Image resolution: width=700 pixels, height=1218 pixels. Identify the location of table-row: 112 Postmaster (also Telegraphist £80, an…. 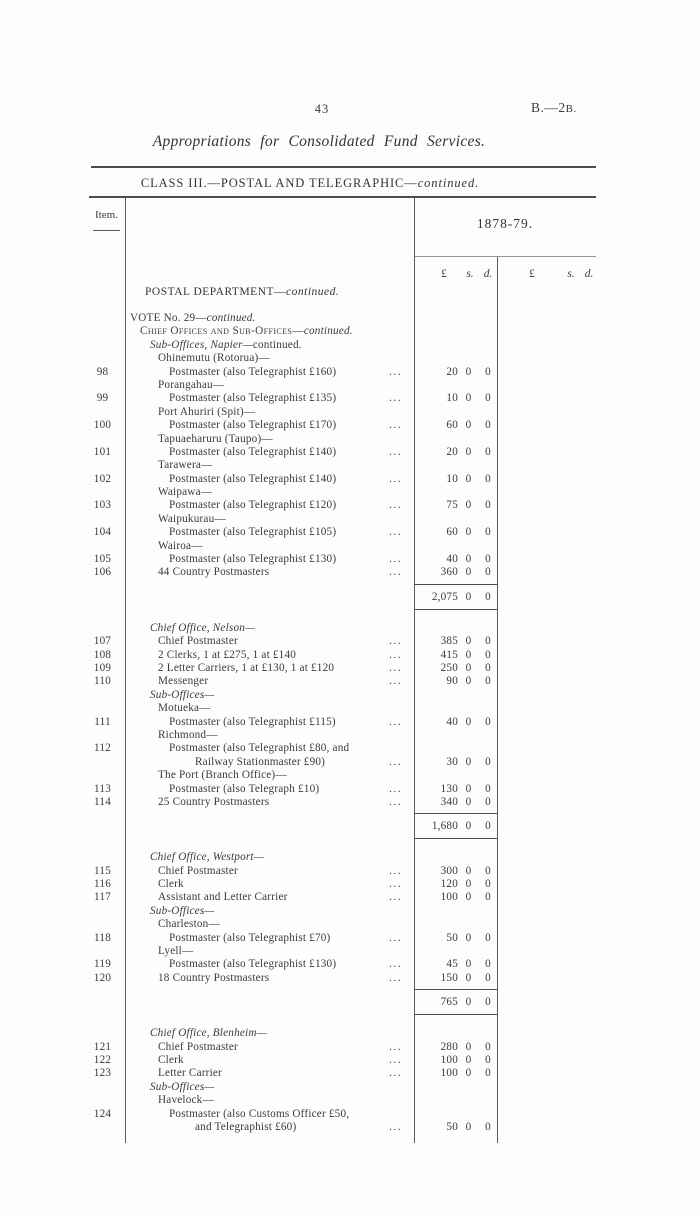
(342, 748).